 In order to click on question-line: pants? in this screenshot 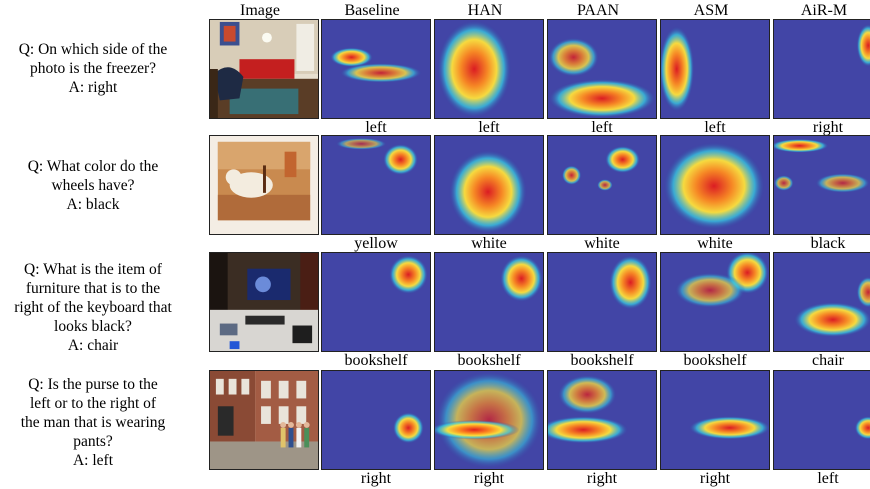, I will do `click(93, 441)`.